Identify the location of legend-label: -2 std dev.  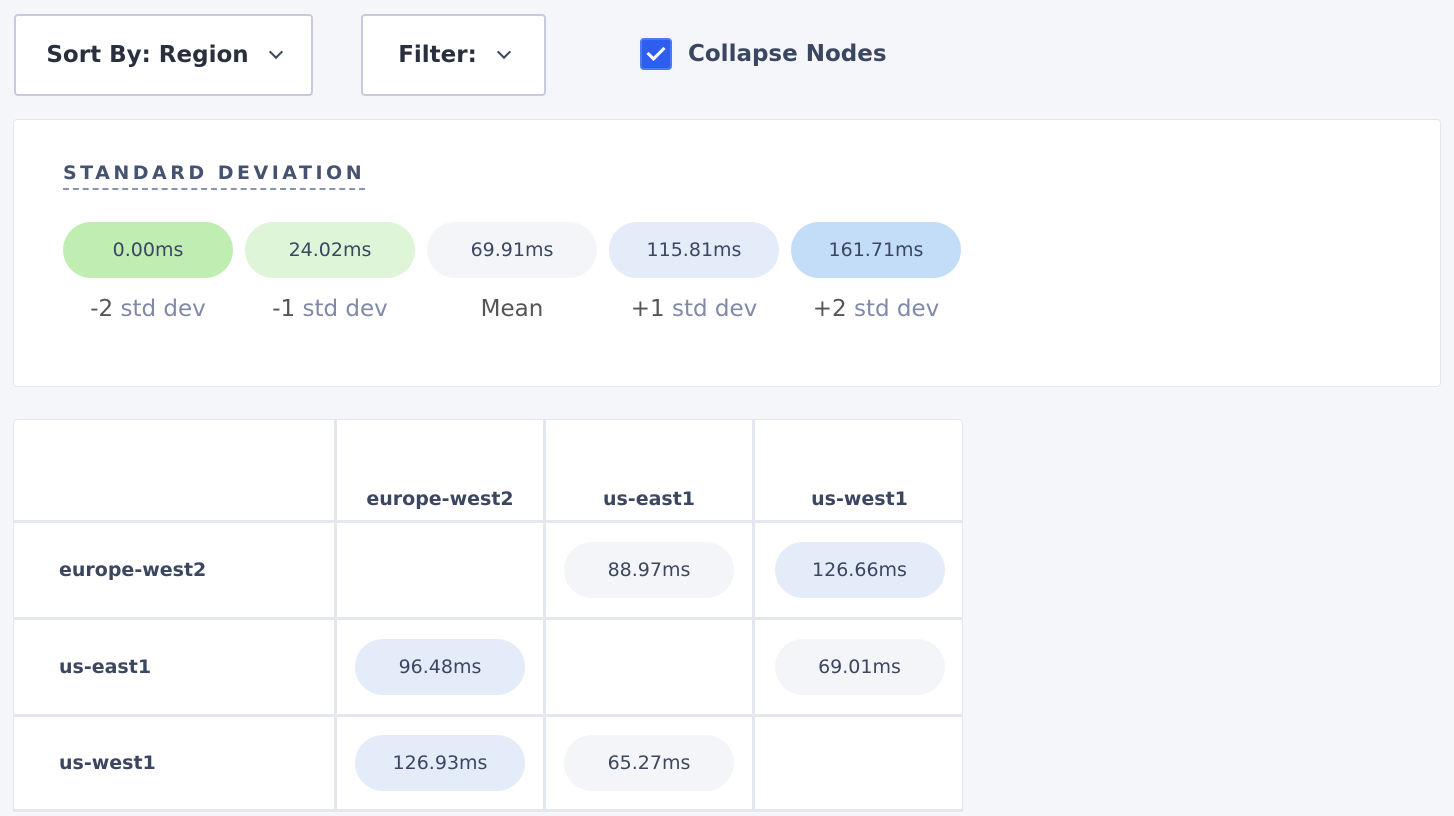
(148, 309).